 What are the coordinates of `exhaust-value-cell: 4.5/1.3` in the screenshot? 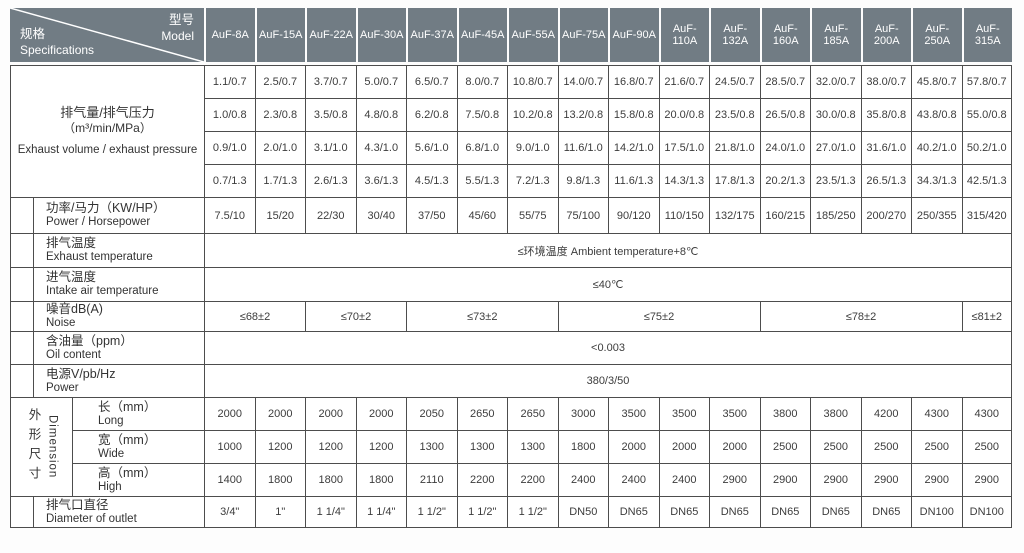 It's located at (431, 180).